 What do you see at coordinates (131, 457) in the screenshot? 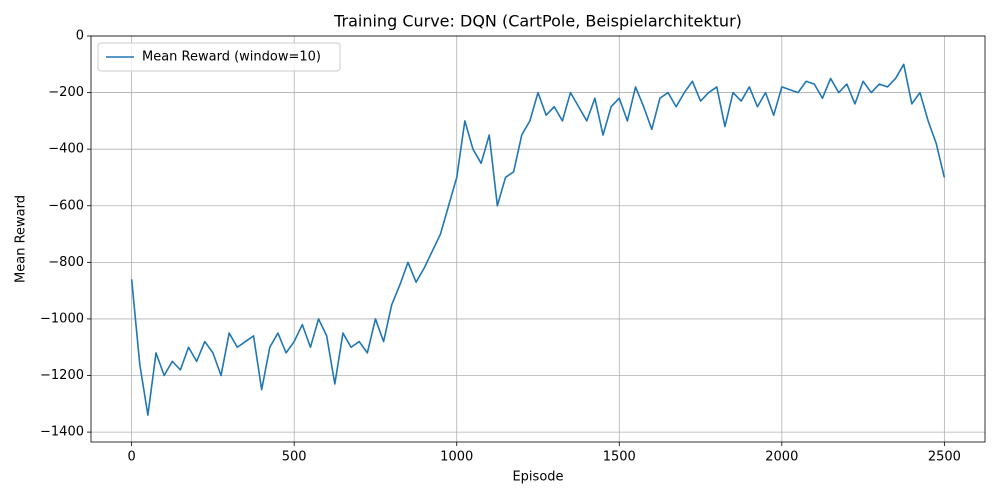
I see `x-tick-label: 0` at bounding box center [131, 457].